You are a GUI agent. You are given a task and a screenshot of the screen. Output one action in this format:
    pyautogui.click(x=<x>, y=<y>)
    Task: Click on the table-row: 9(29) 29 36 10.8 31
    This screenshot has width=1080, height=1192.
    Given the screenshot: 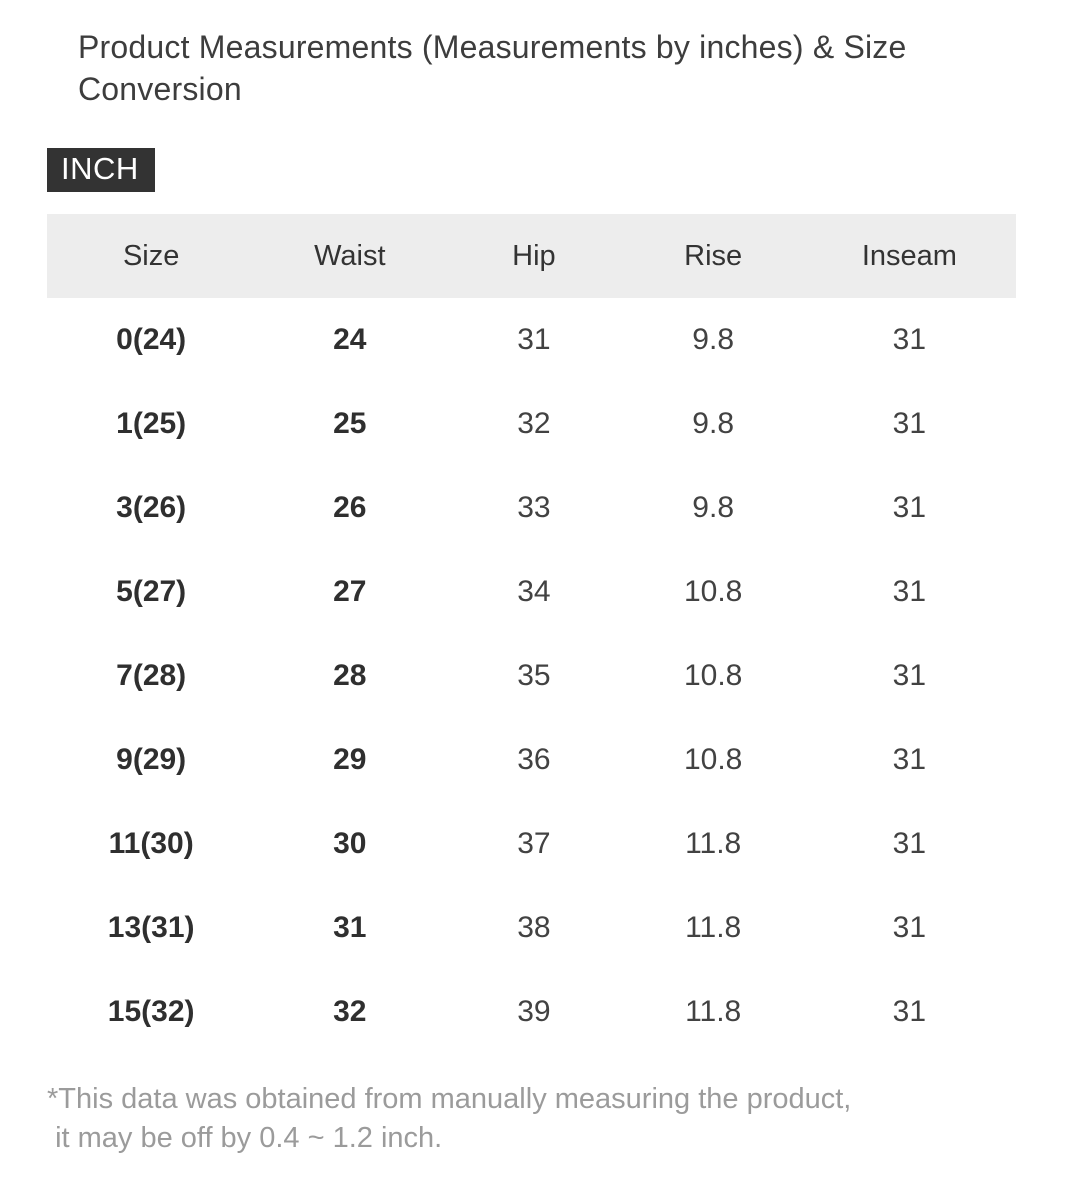 What is the action you would take?
    pyautogui.click(x=531, y=760)
    